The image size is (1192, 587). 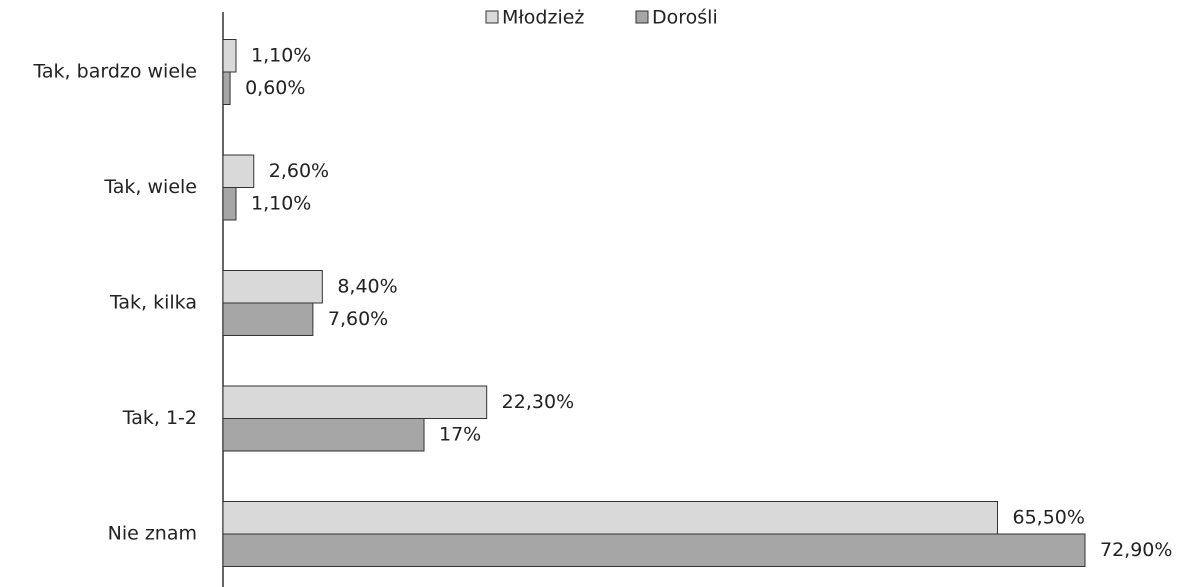 What do you see at coordinates (299, 171) in the screenshot?
I see `value-label: 2,60%` at bounding box center [299, 171].